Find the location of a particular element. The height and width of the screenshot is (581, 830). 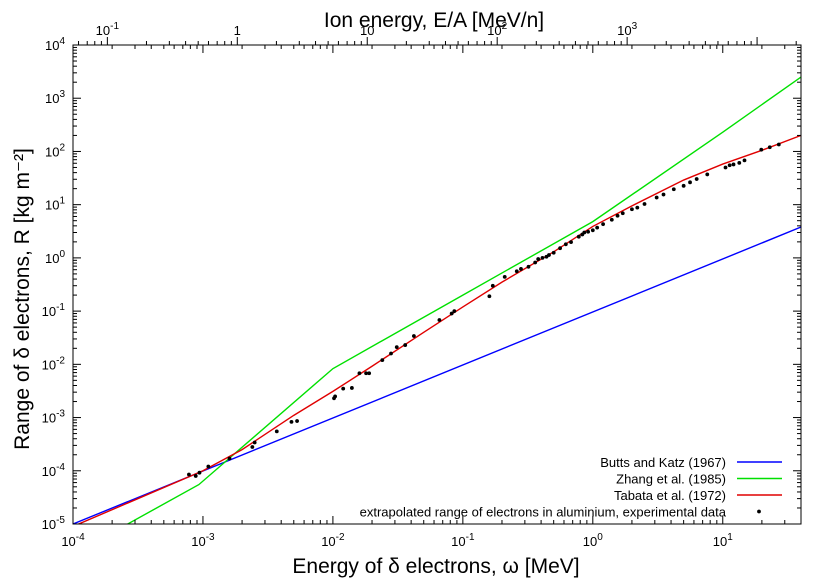

x-axis-label: Energy of δ electrons, ω [MeV] is located at coordinates (435, 566).